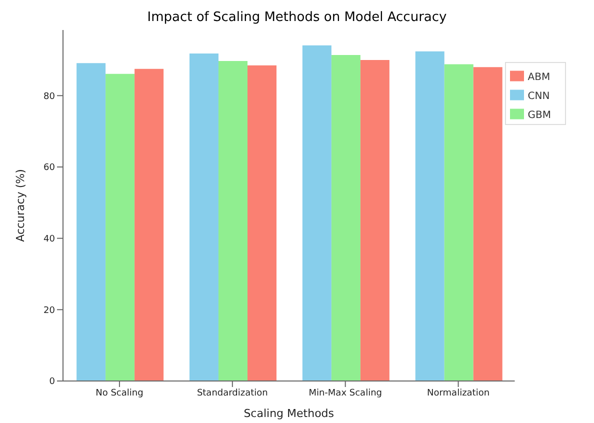 The height and width of the screenshot is (423, 594). What do you see at coordinates (52, 382) in the screenshot?
I see `y-tick-label: 0` at bounding box center [52, 382].